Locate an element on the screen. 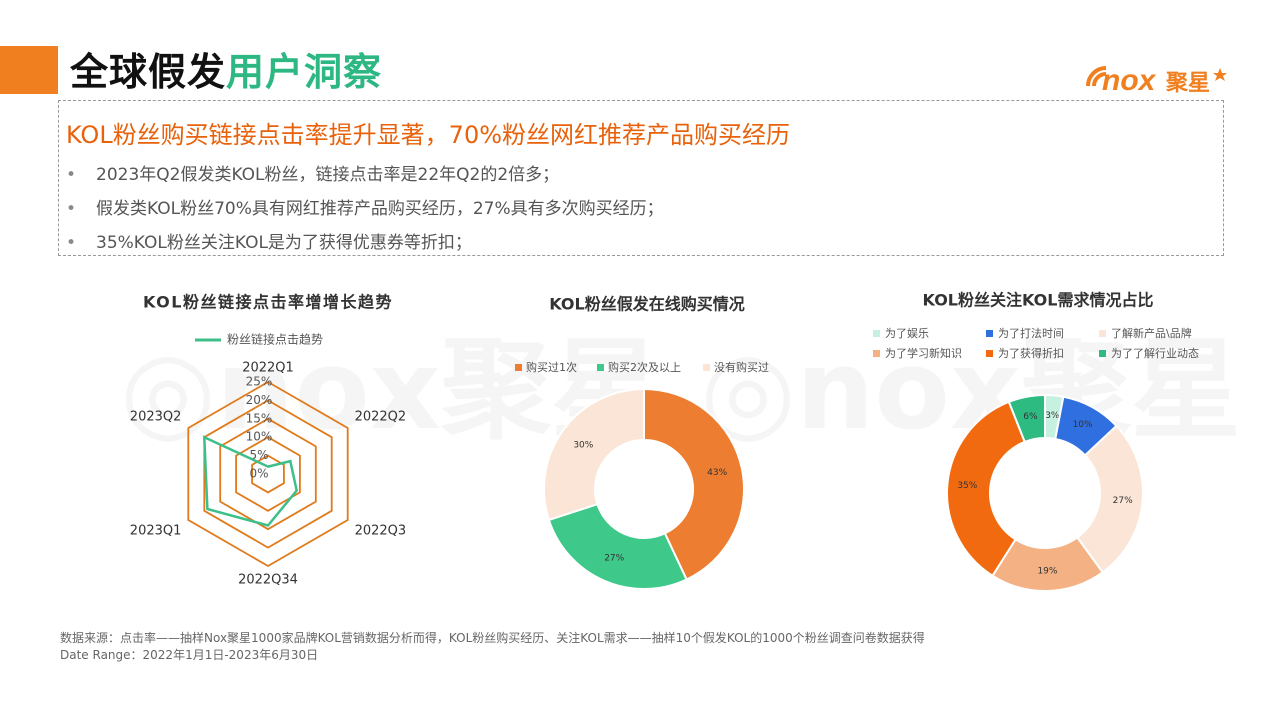 The image size is (1280, 720). svg-text: nox is located at coordinates (1129, 80).